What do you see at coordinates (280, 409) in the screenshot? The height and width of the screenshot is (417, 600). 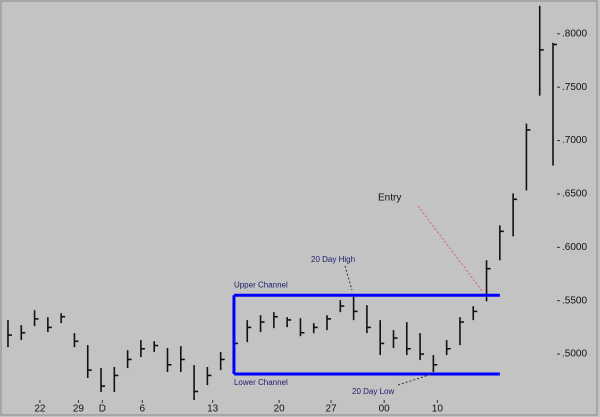 I see `x-tick-label: 20` at bounding box center [280, 409].